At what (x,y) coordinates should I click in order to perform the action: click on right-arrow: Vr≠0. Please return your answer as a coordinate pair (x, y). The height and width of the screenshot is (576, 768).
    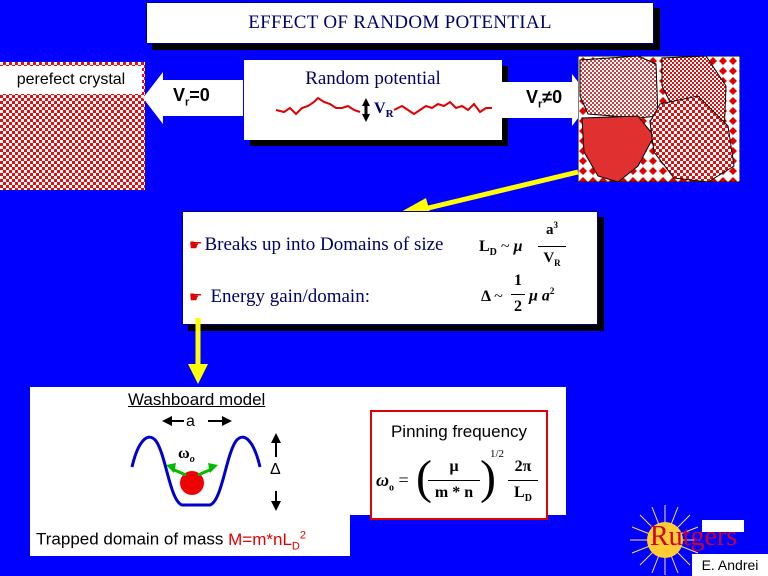
    Looking at the image, I should click on (546, 100).